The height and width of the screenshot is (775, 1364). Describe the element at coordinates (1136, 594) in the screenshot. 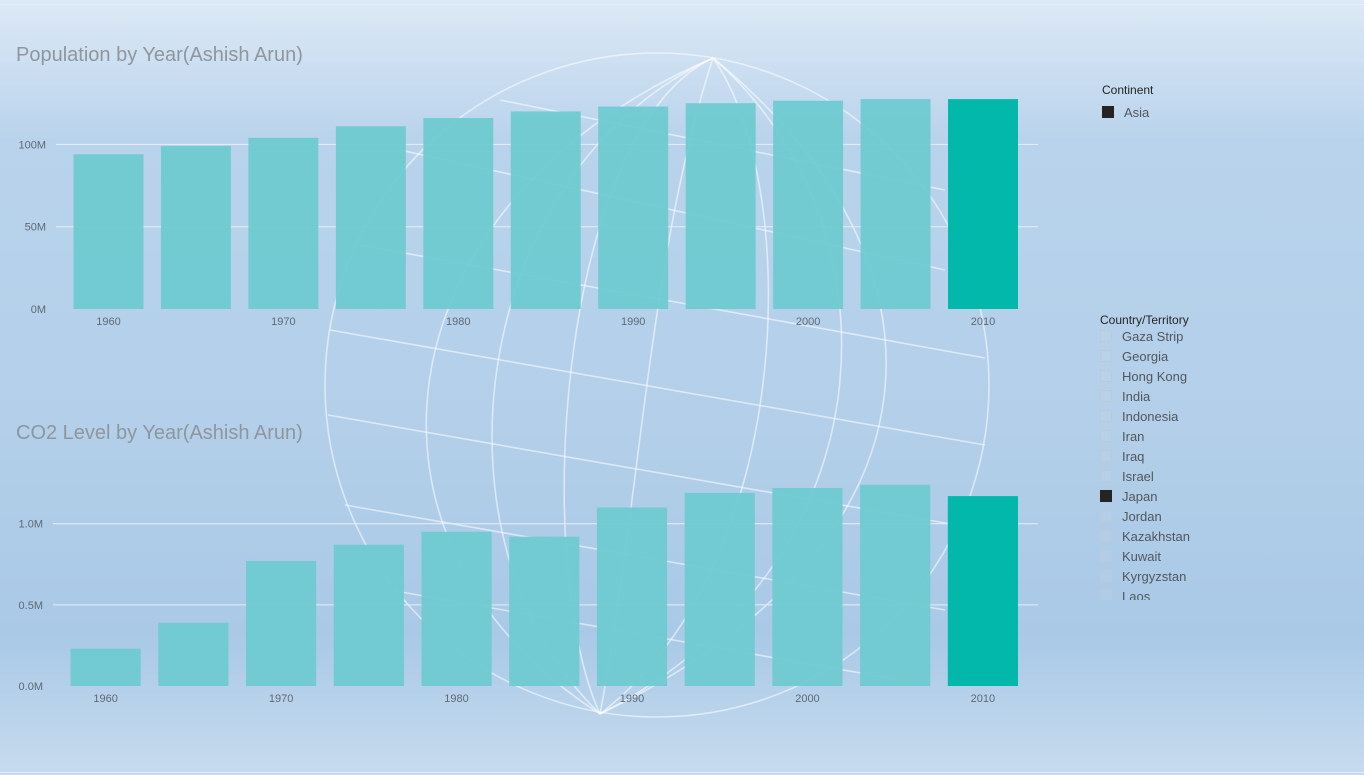

I see `country-item-label: Laos` at that location.